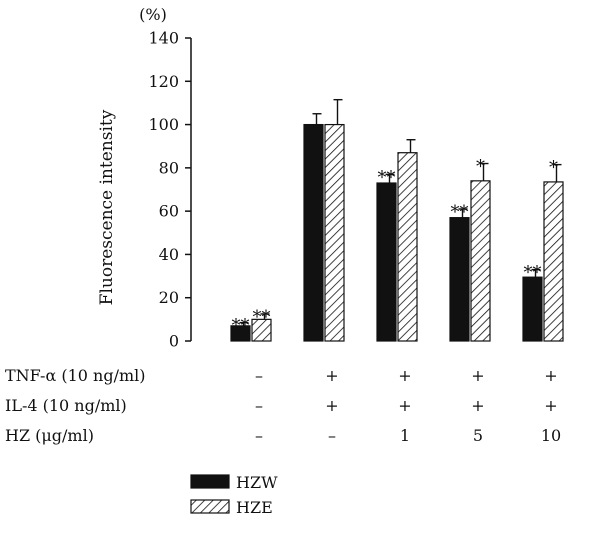 This screenshot has width=600, height=533. I want to click on y-tick-label: 60, so click(169, 211).